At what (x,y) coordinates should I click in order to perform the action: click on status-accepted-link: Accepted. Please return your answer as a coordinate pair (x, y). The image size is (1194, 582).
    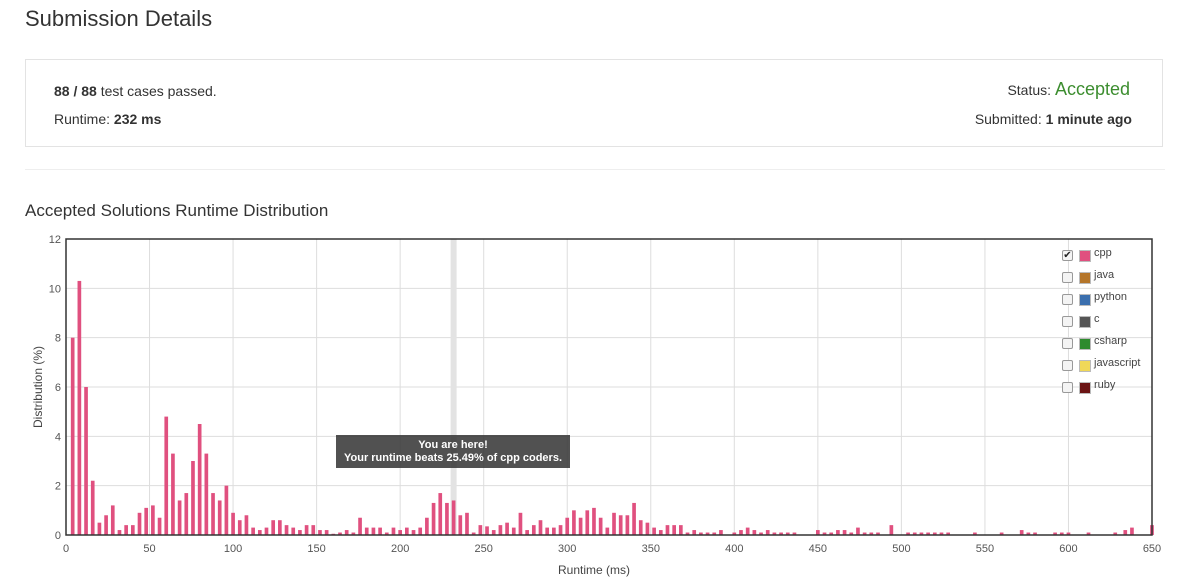
    Looking at the image, I should click on (1092, 89).